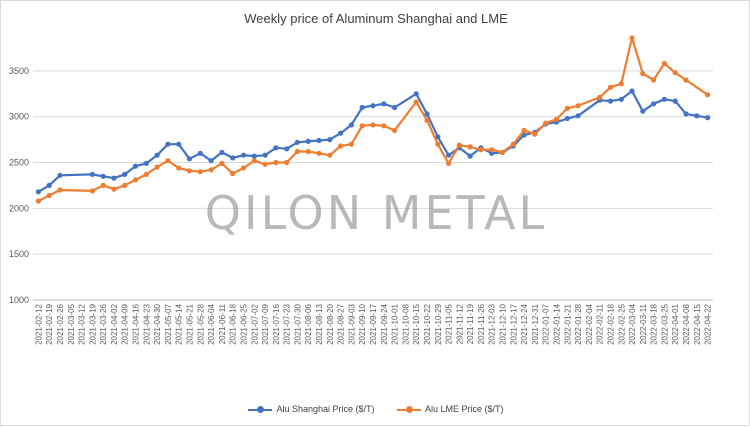 The width and height of the screenshot is (750, 427). I want to click on x-tick-label: 2021-11-12, so click(459, 323).